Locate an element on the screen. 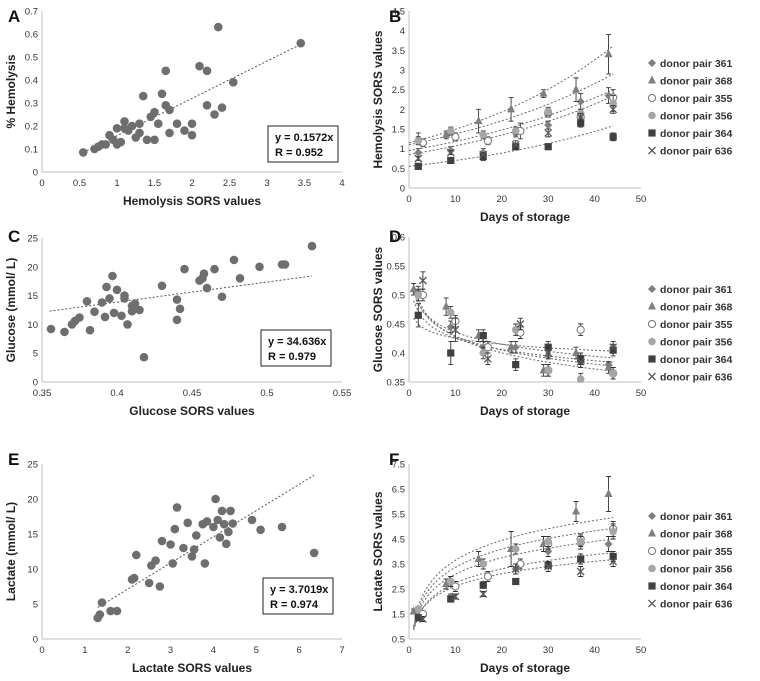 Image resolution: width=760 pixels, height=681 pixels. x-tick-label: 0.5 is located at coordinates (79, 183).